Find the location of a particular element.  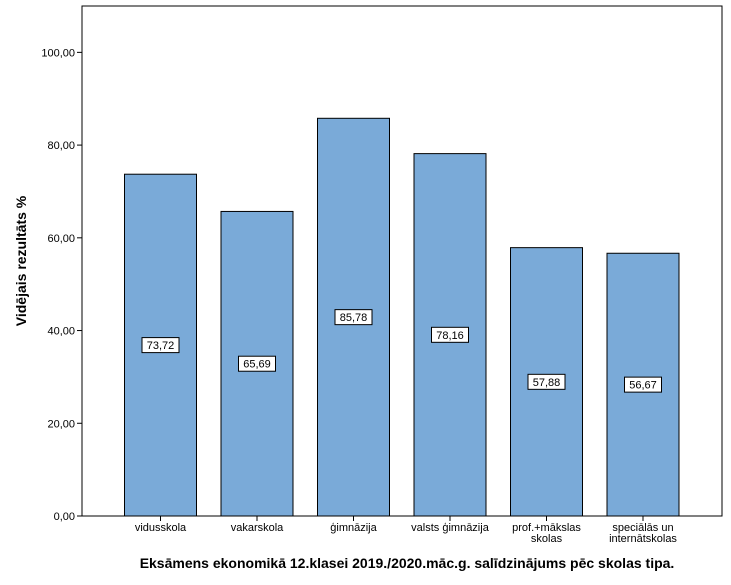

data-label: 78,16 is located at coordinates (450, 336).